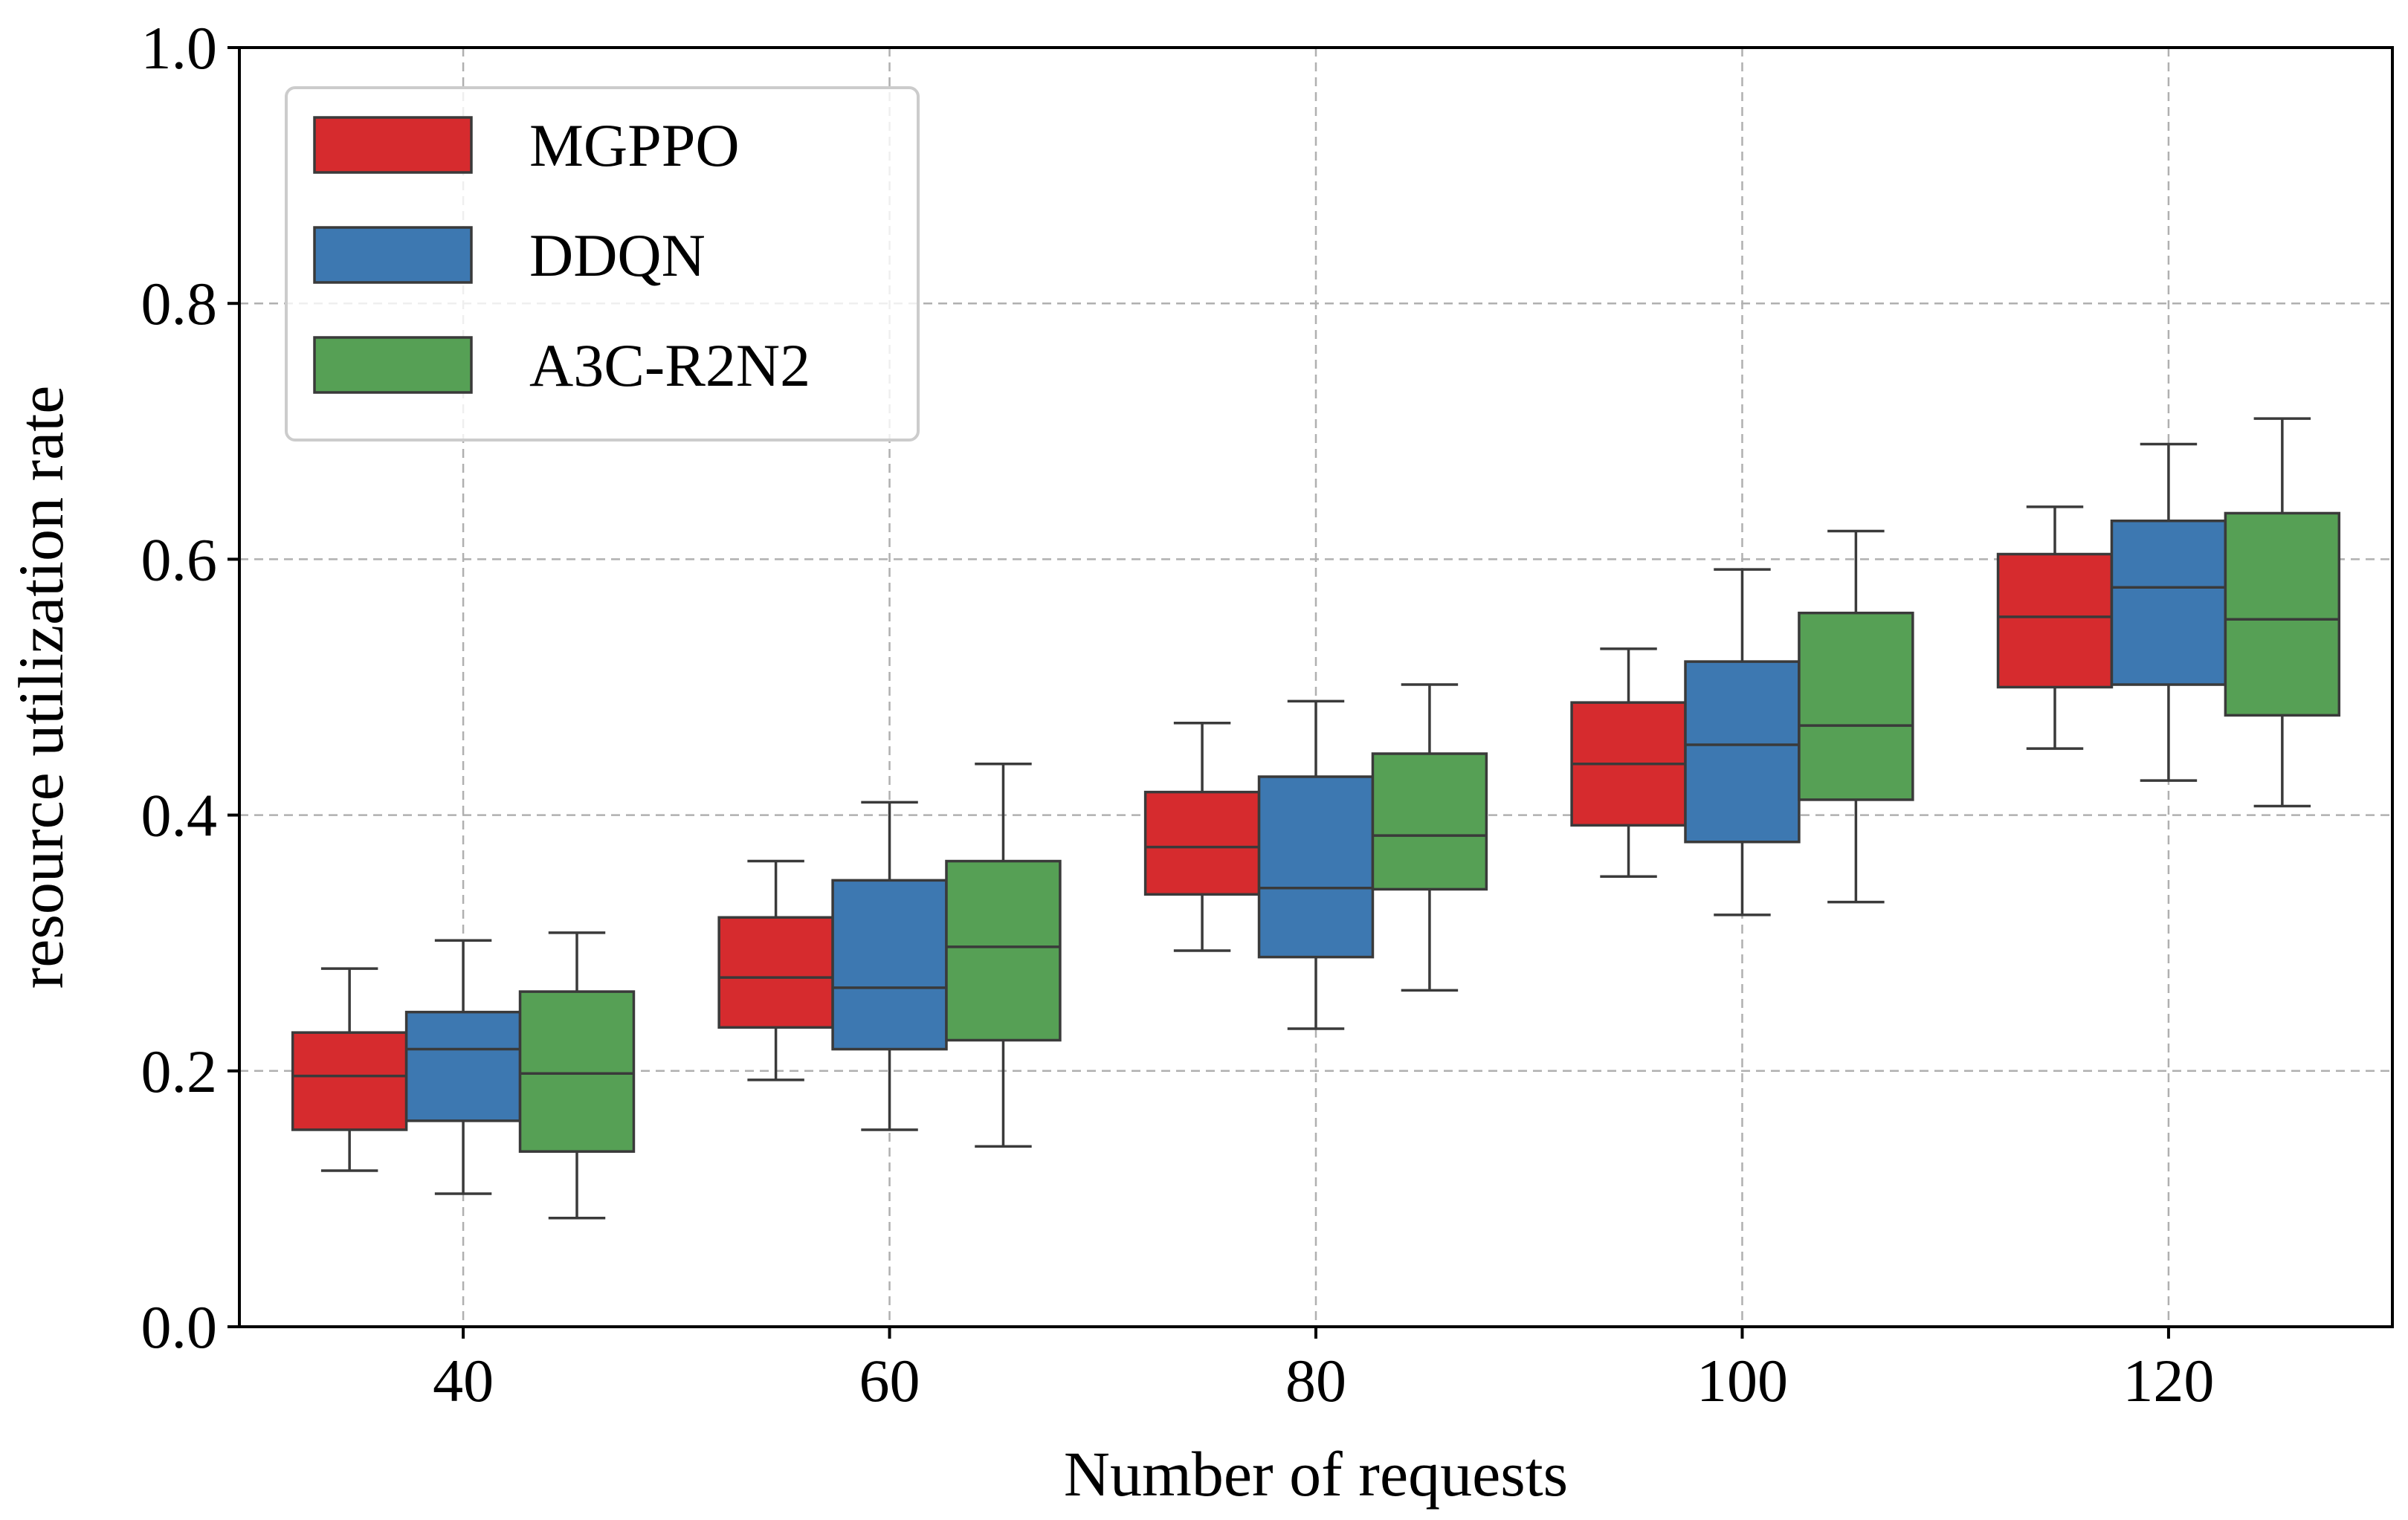  Describe the element at coordinates (634, 145) in the screenshot. I see `legend-label: MGPPO` at that location.